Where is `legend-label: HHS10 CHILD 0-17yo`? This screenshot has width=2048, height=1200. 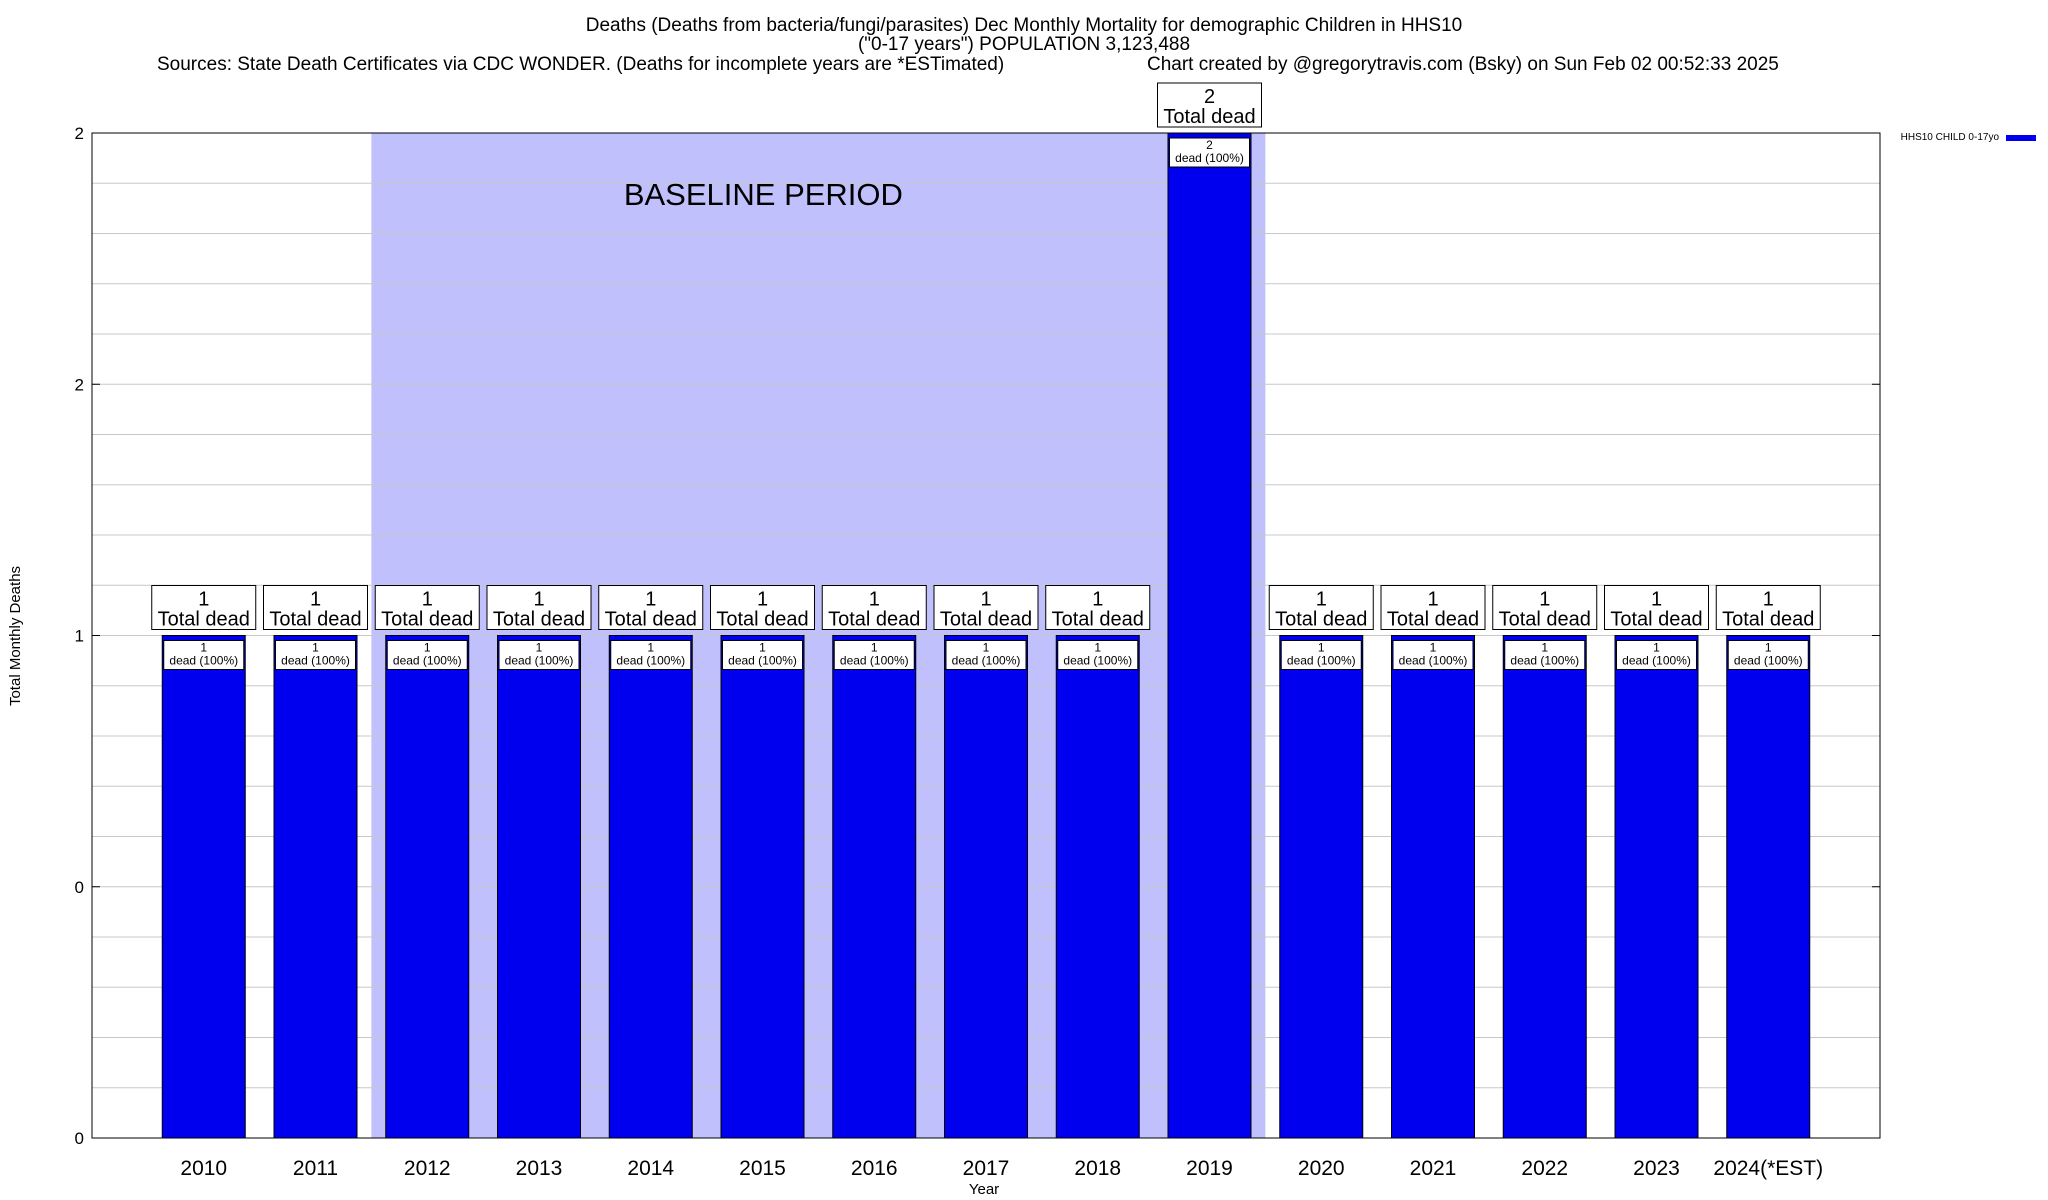
legend-label: HHS10 CHILD 0-17yo is located at coordinates (1950, 137).